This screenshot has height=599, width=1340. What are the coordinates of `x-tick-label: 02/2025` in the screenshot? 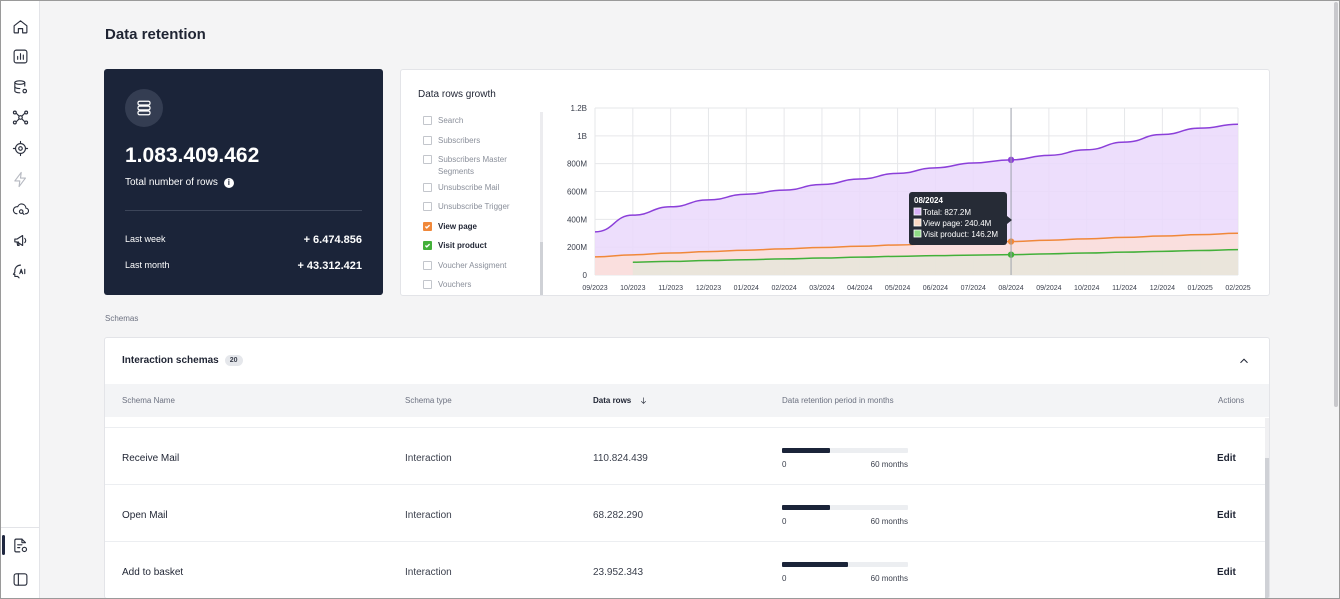 It's located at (1237, 288).